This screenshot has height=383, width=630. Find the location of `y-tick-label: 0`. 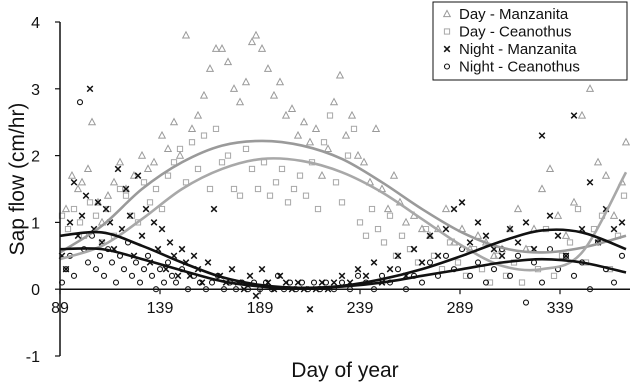

y-tick-label: 0 is located at coordinates (35, 290).